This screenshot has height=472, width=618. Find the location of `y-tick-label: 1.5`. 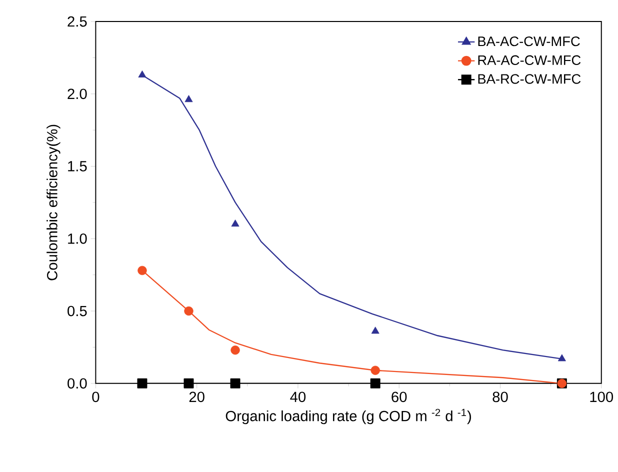

y-tick-label: 1.5 is located at coordinates (77, 166).